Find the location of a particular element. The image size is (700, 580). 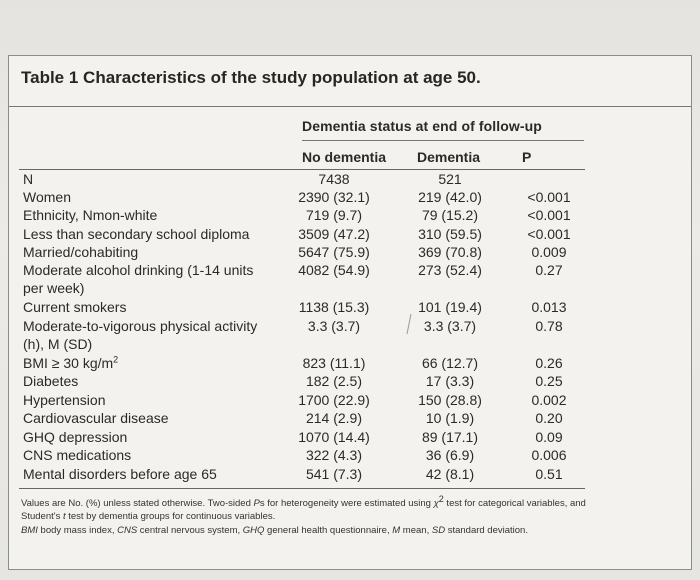

cell-dementia: 66 (12.7) is located at coordinates (450, 363).